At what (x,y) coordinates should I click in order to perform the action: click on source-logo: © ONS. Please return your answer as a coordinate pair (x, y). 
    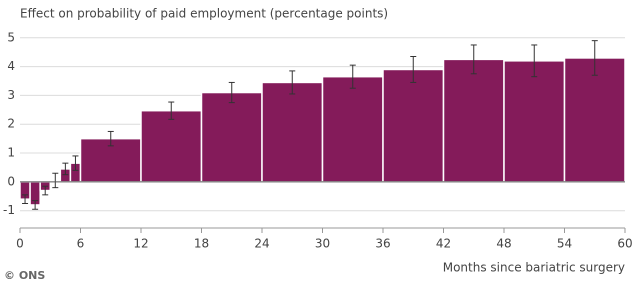
    Looking at the image, I should click on (24, 275).